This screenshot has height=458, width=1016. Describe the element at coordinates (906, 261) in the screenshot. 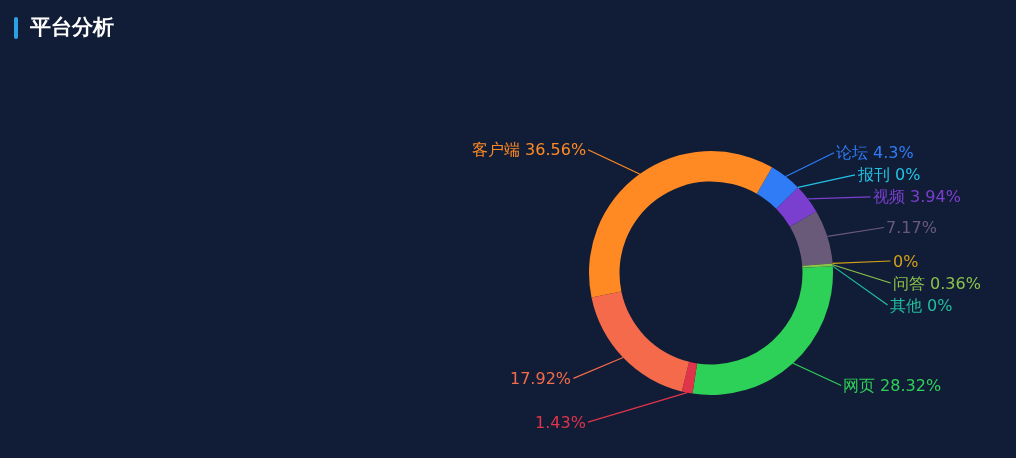

I see `text: 0%` at that location.